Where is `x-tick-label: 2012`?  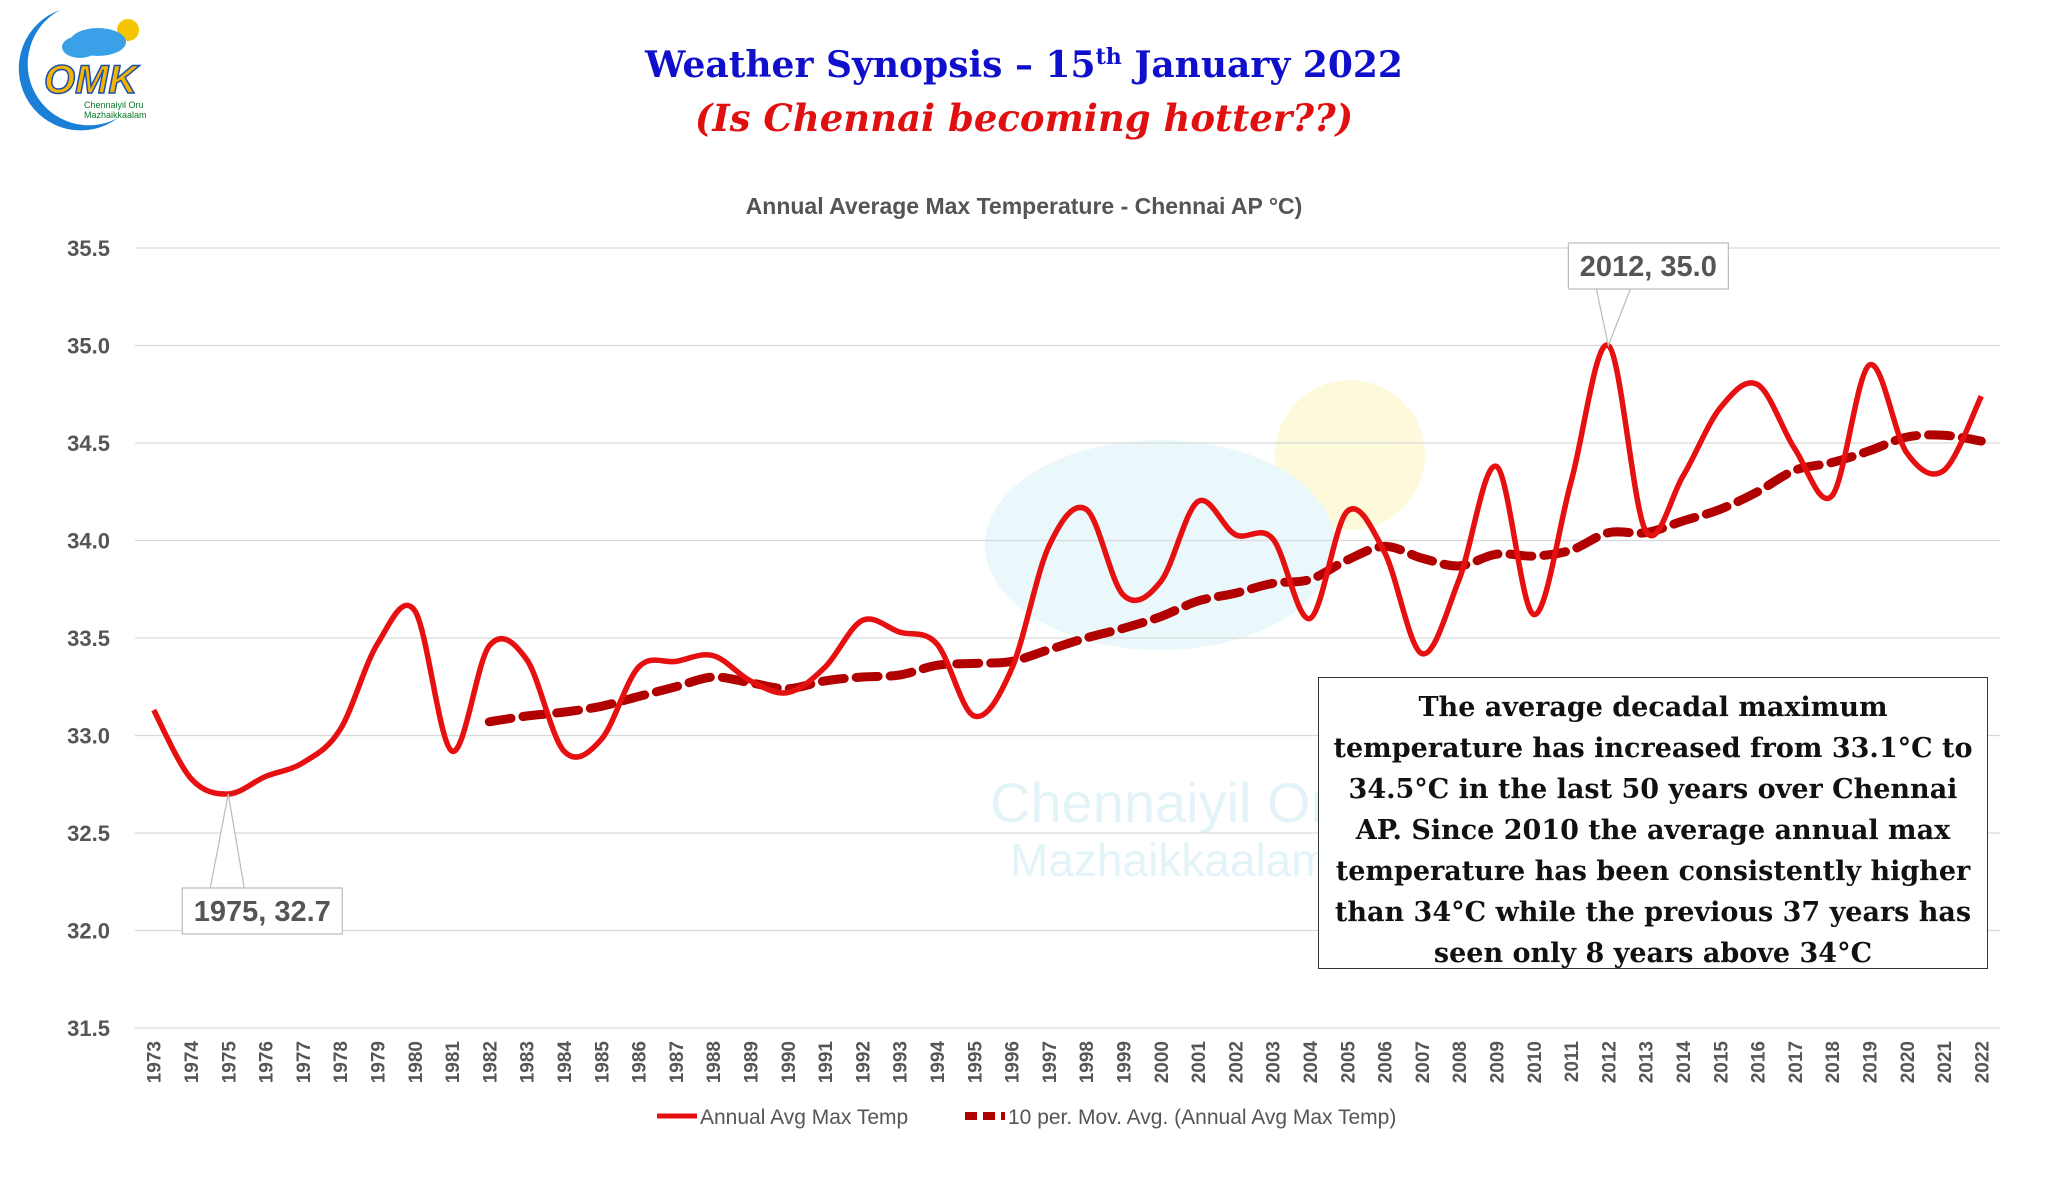
x-tick-label: 2012 is located at coordinates (1609, 1062).